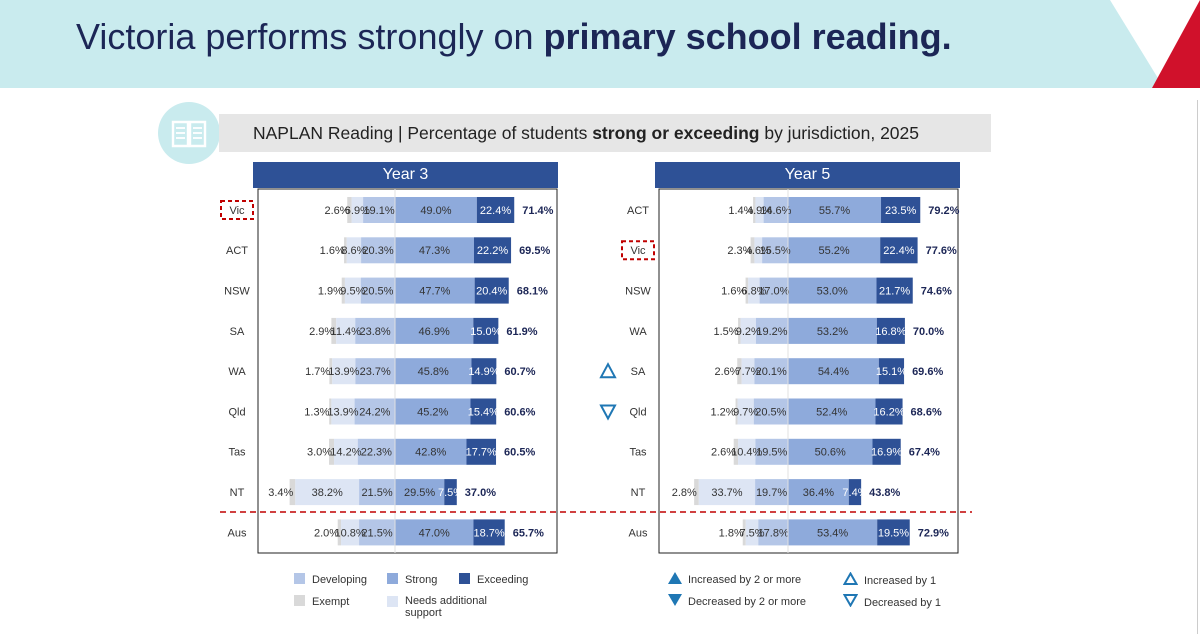 The image size is (1200, 634). I want to click on year3-bar-developing-tas, so click(376, 451).